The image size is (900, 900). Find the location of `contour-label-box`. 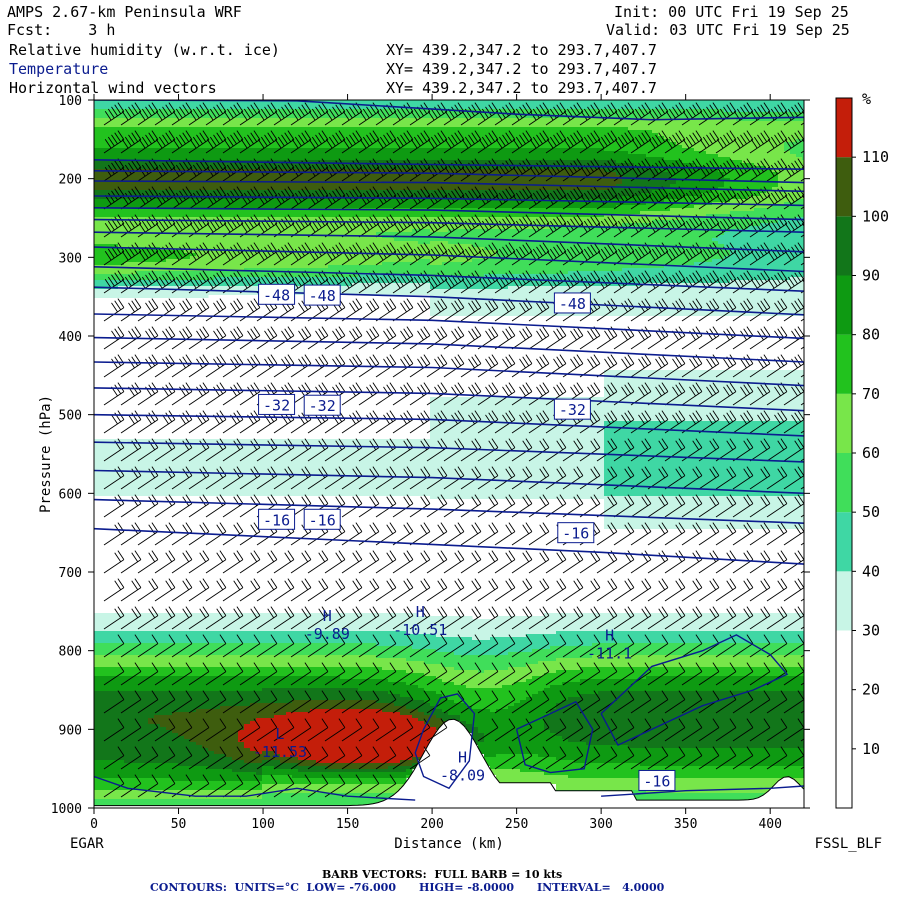

contour-label-box is located at coordinates (576, 533).